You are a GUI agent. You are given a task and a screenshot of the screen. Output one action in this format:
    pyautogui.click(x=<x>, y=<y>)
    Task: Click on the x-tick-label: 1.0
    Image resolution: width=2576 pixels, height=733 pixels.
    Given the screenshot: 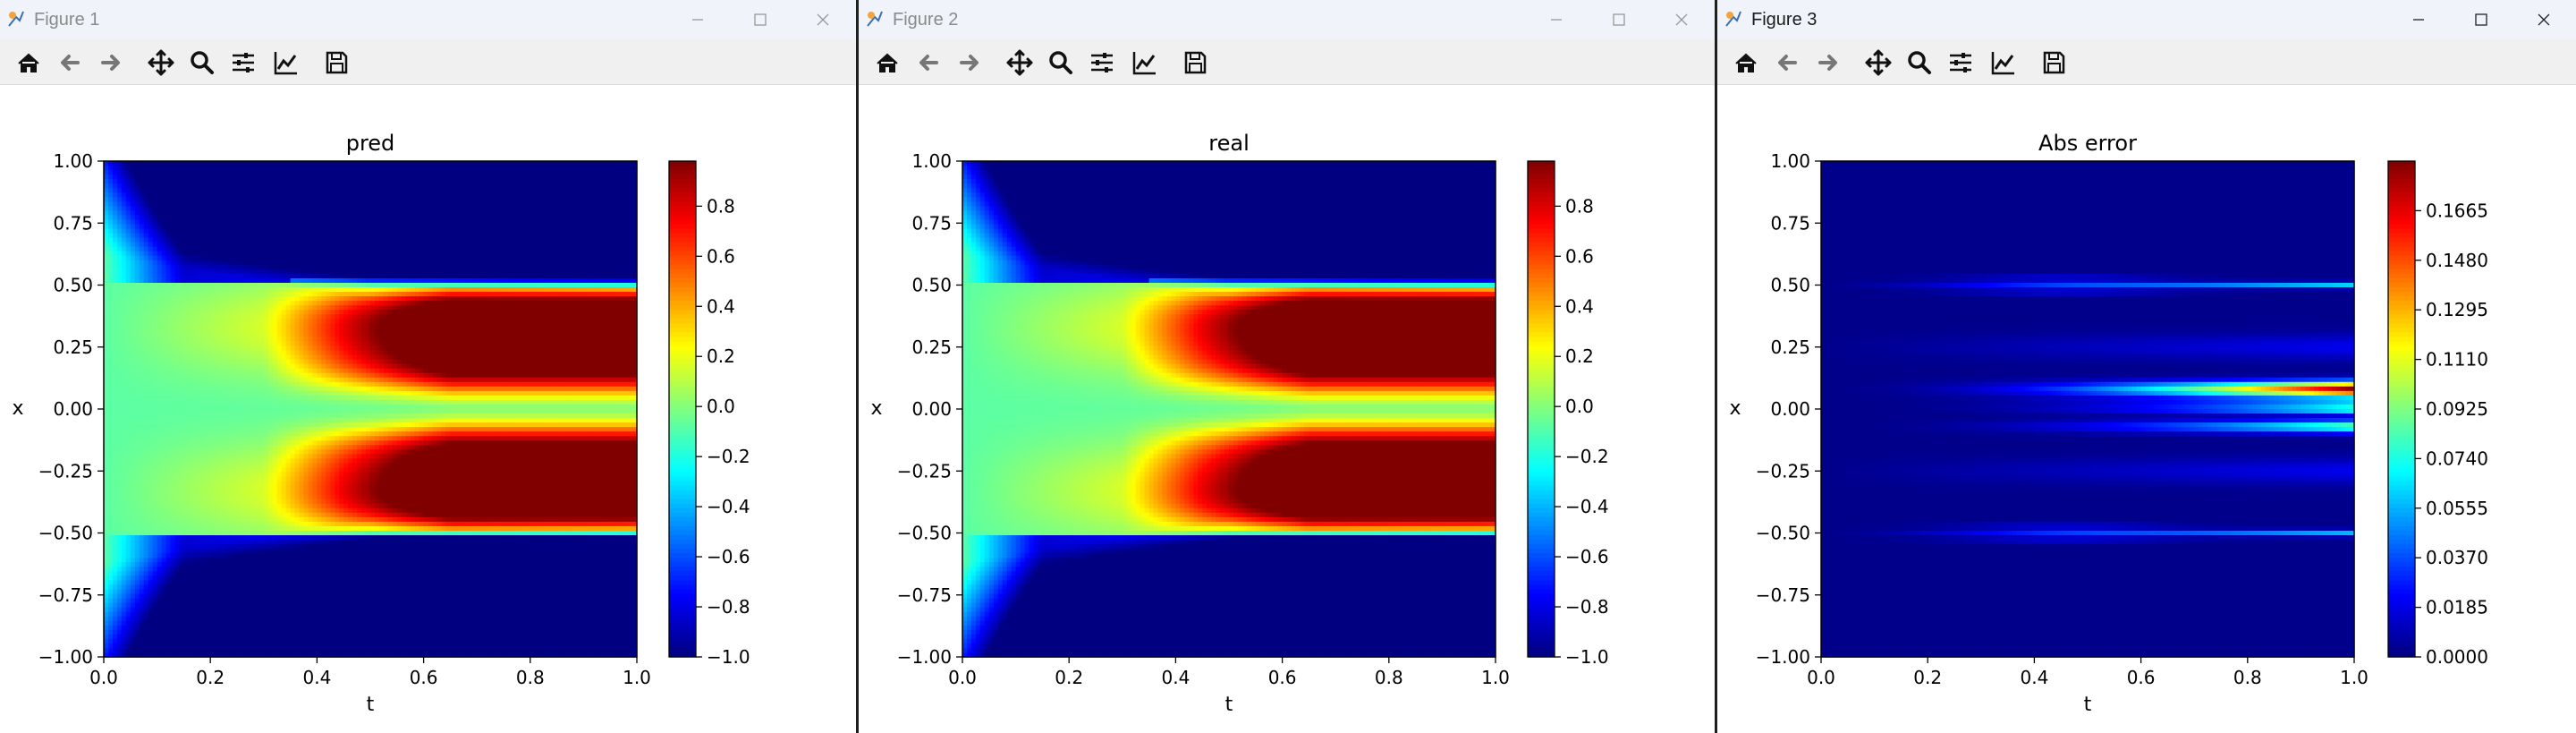 What is the action you would take?
    pyautogui.click(x=2354, y=678)
    